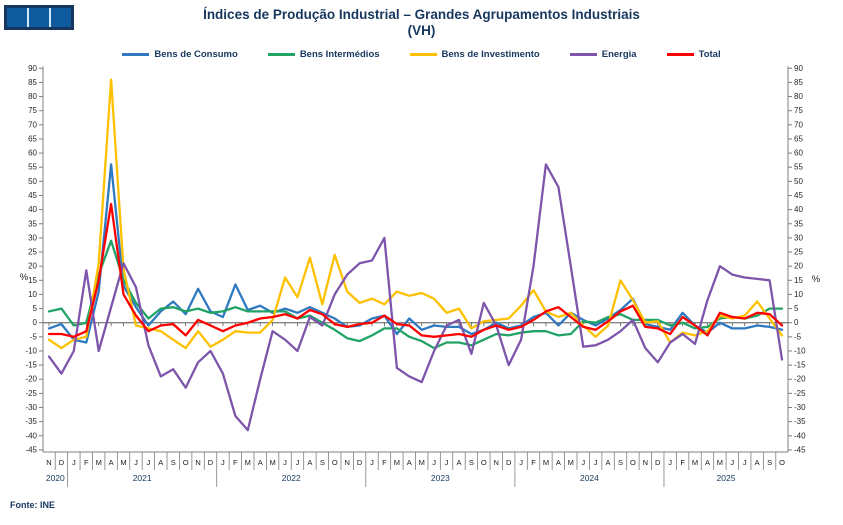  What do you see at coordinates (726, 478) in the screenshot?
I see `x-year-label: 2025` at bounding box center [726, 478].